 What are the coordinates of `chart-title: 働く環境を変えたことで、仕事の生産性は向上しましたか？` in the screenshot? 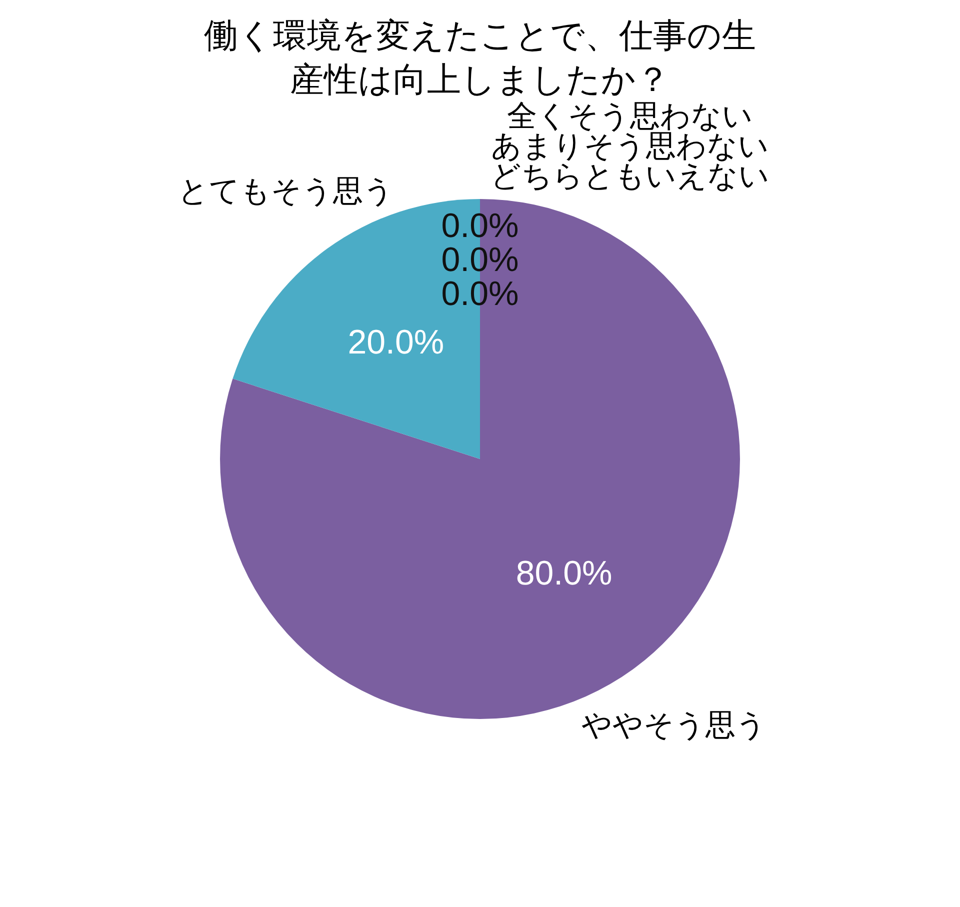 It's located at (480, 58).